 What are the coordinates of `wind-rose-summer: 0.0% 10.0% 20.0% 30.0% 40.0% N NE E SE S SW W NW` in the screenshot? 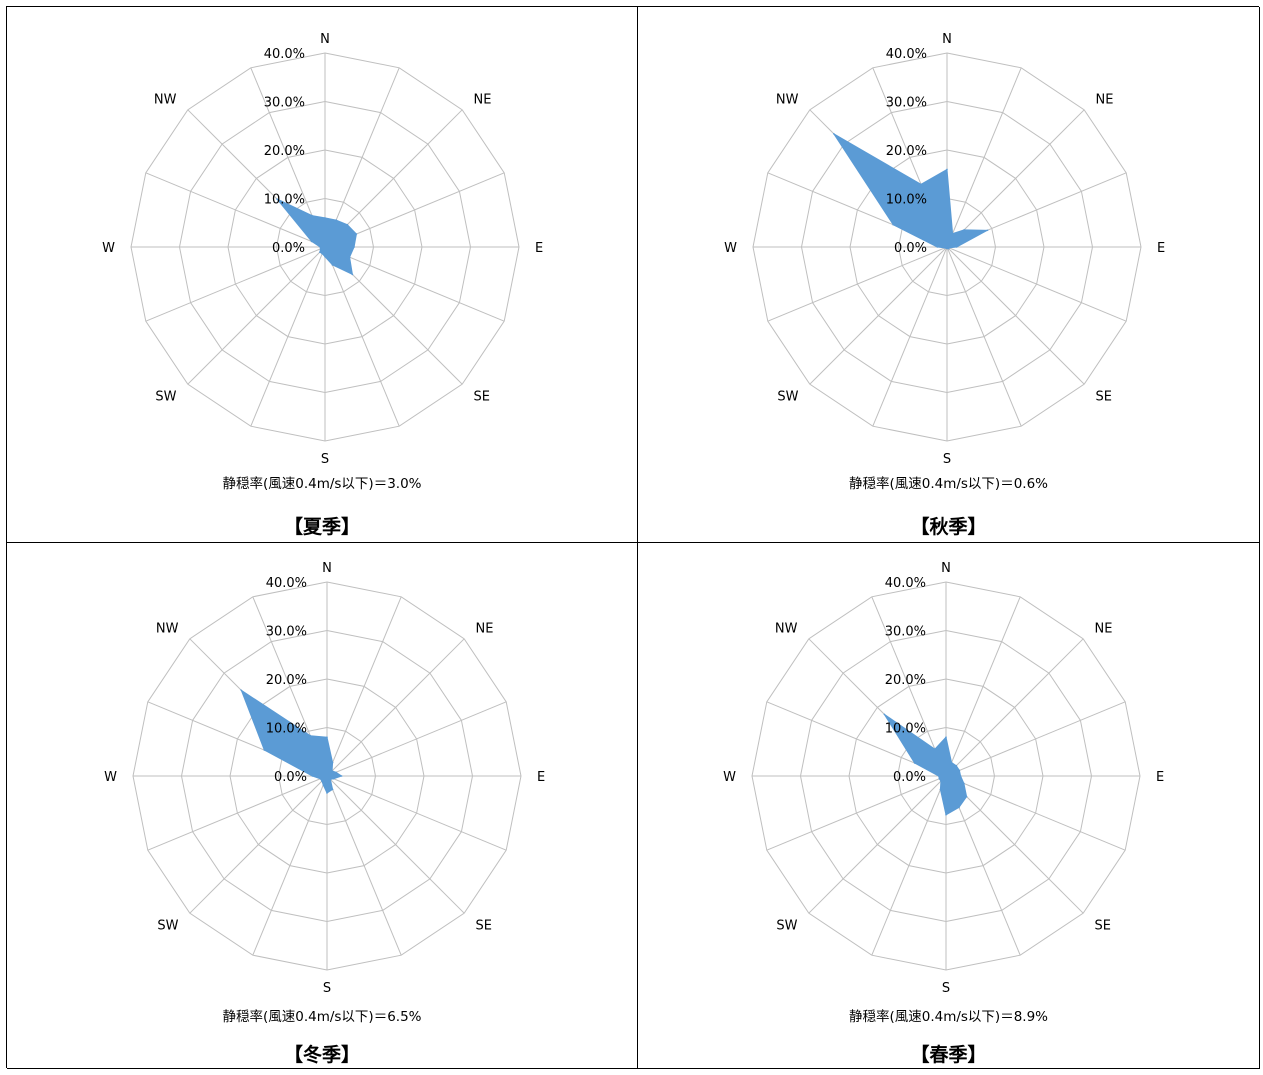 It's located at (322, 249).